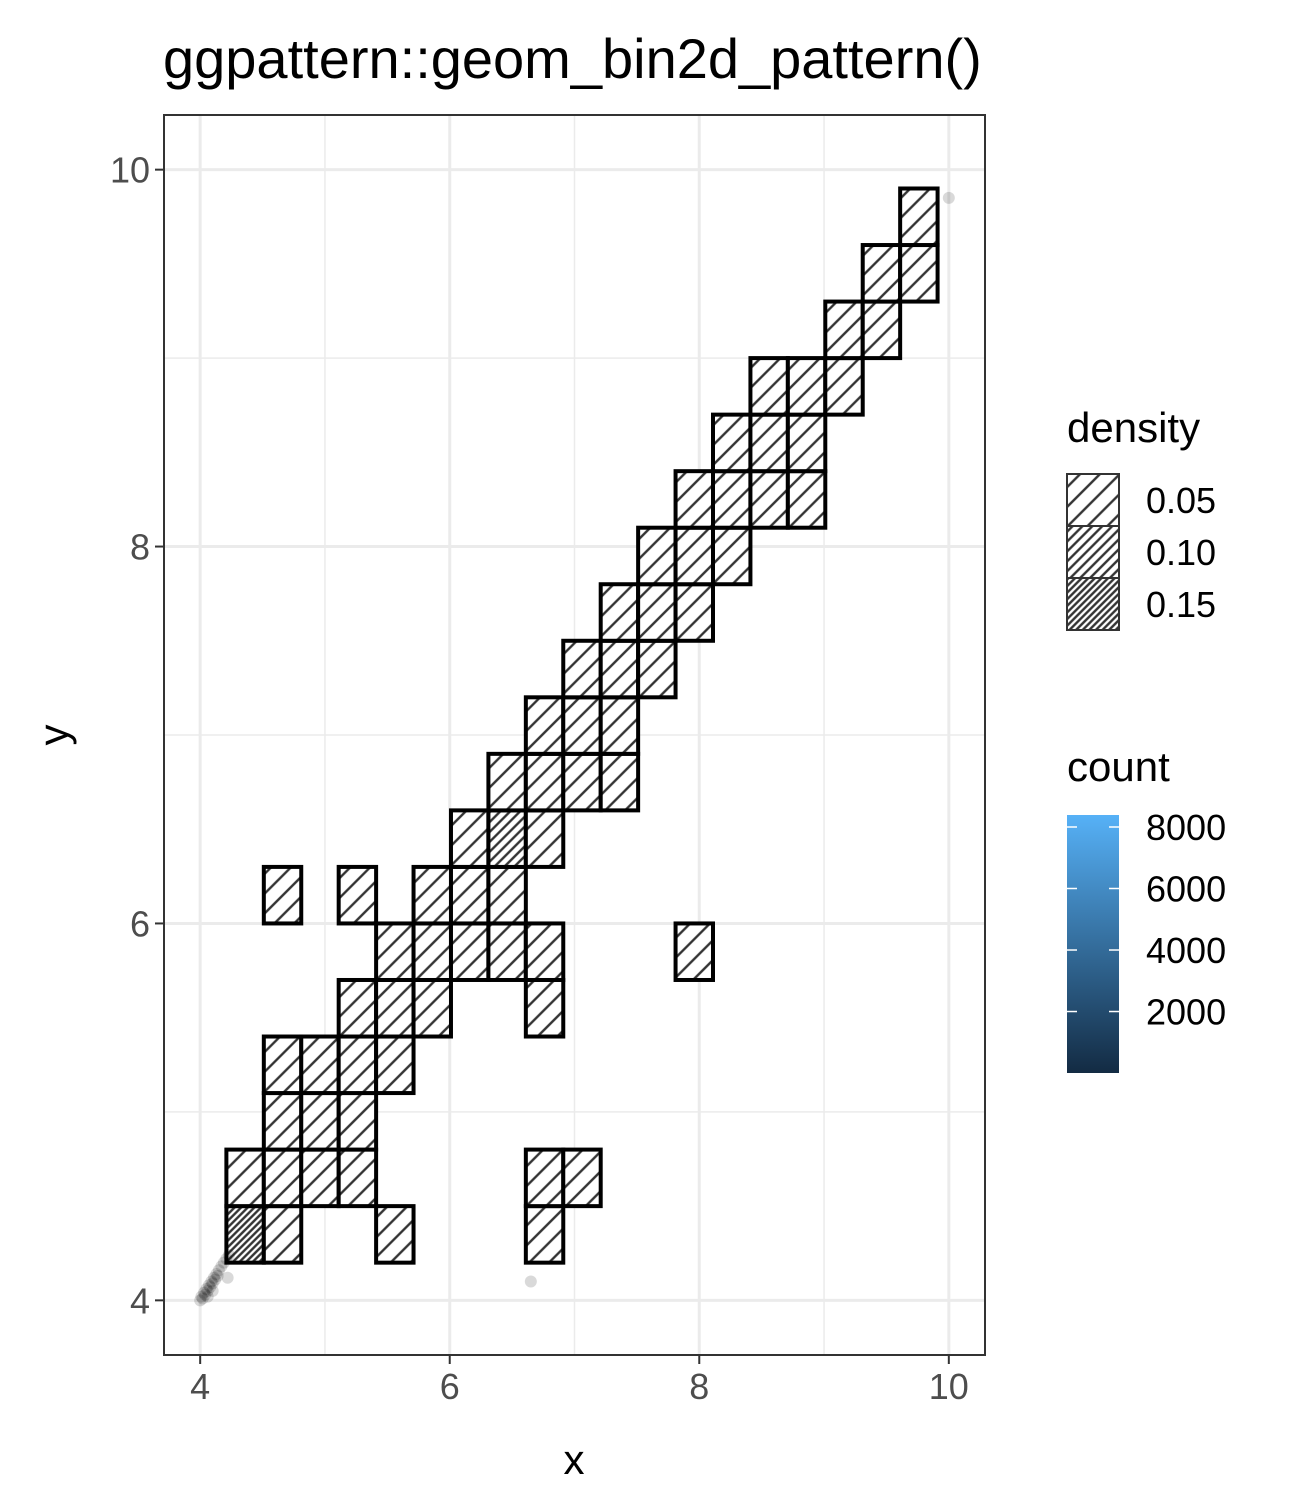 The width and height of the screenshot is (1296, 1512). What do you see at coordinates (140, 547) in the screenshot?
I see `y-tick-label: 8` at bounding box center [140, 547].